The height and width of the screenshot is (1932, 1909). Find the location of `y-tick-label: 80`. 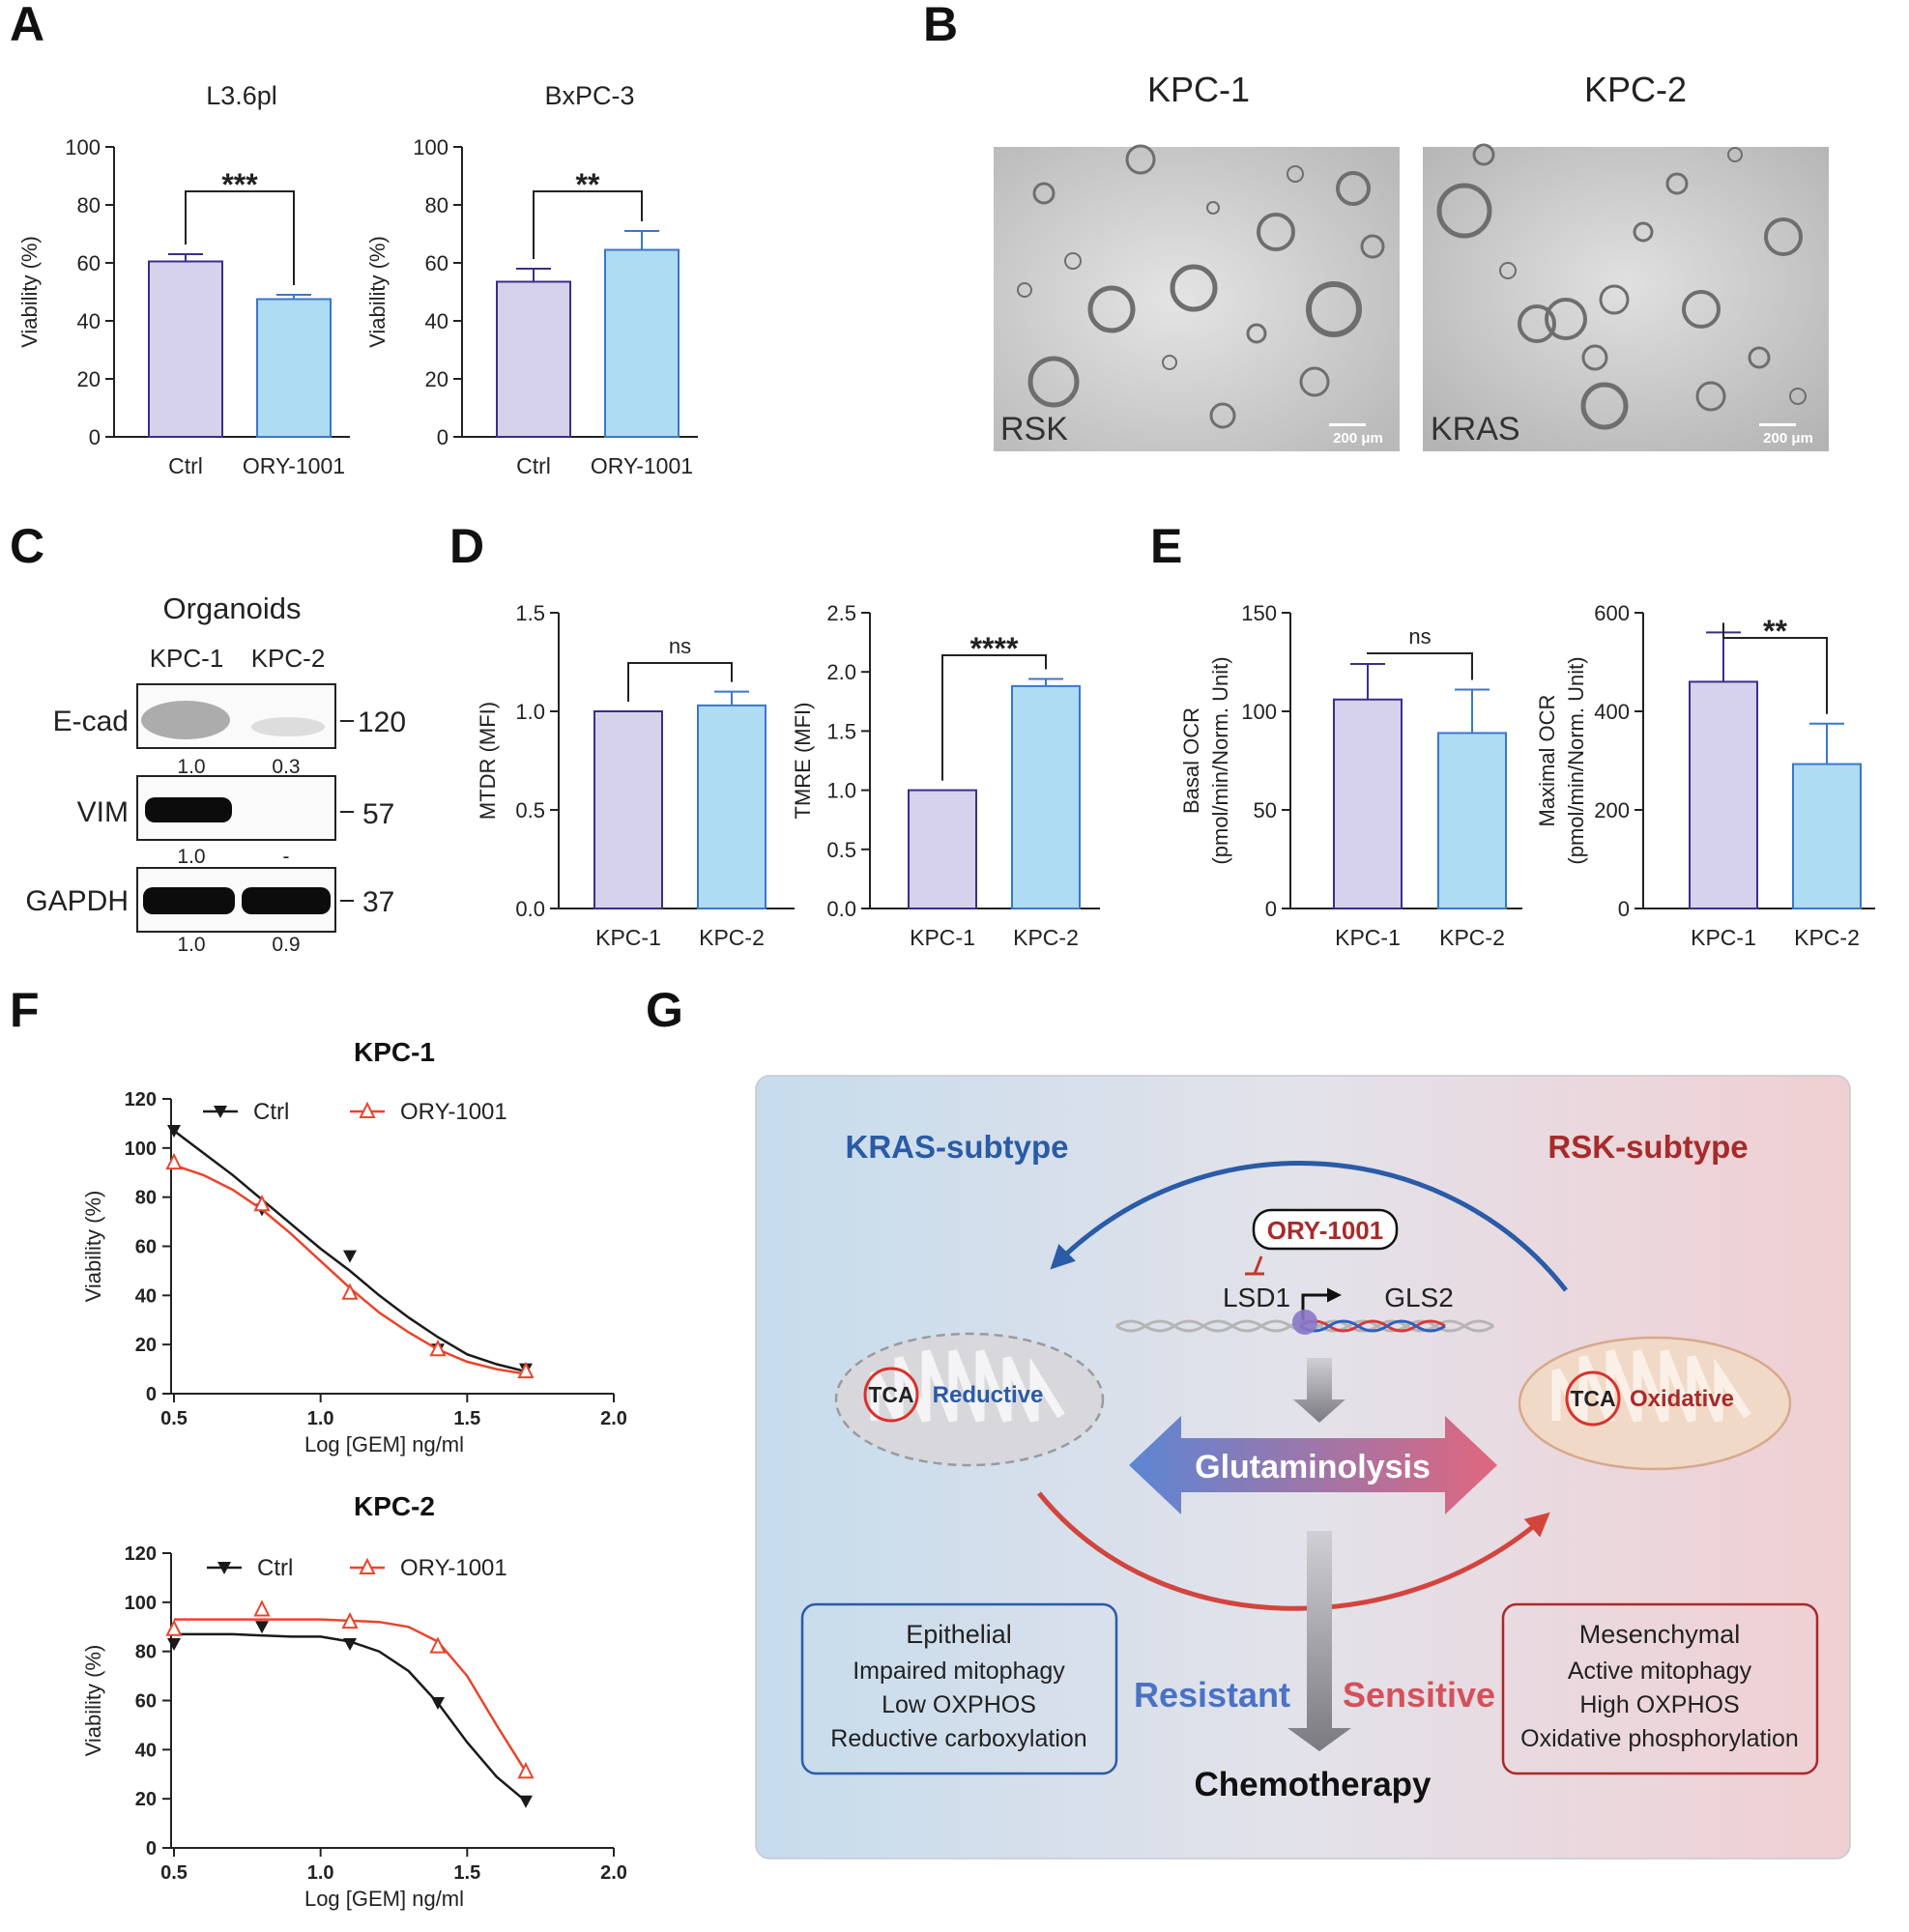

y-tick-label: 80 is located at coordinates (436, 205).